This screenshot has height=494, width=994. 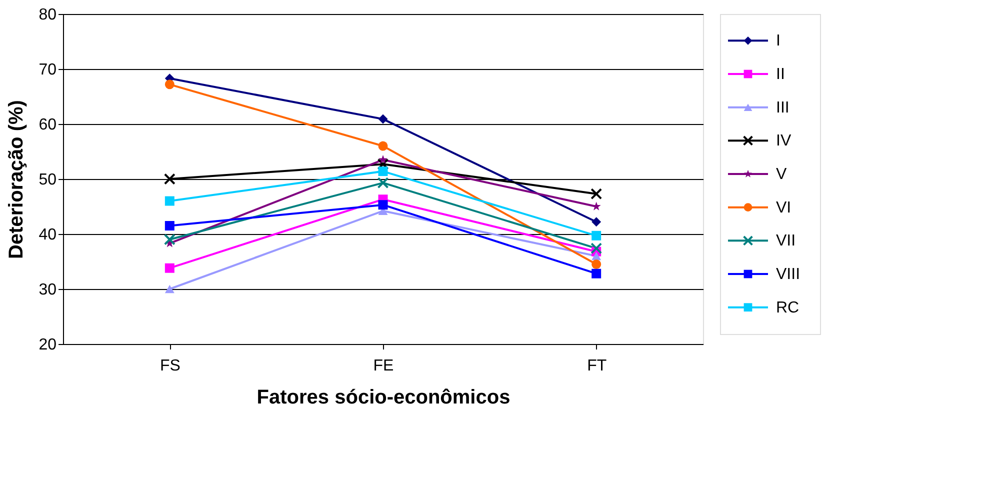 I want to click on legend-label: I, so click(x=778, y=41).